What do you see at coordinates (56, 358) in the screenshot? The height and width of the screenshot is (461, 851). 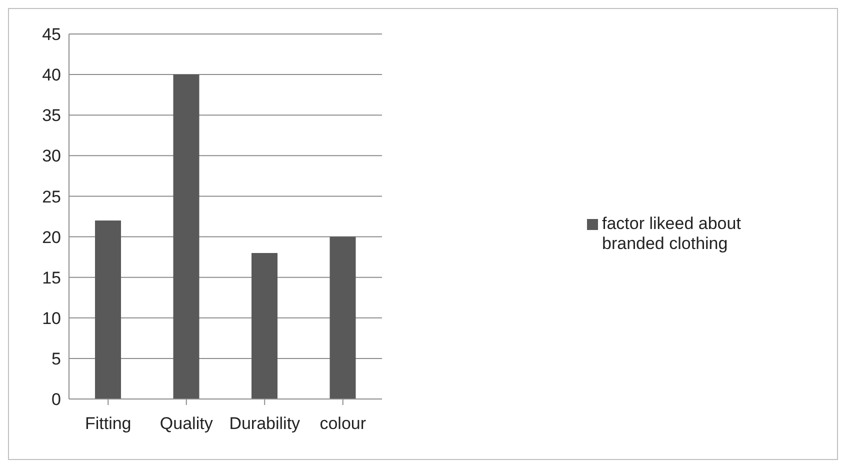 I see `y-tick-label: 5` at bounding box center [56, 358].